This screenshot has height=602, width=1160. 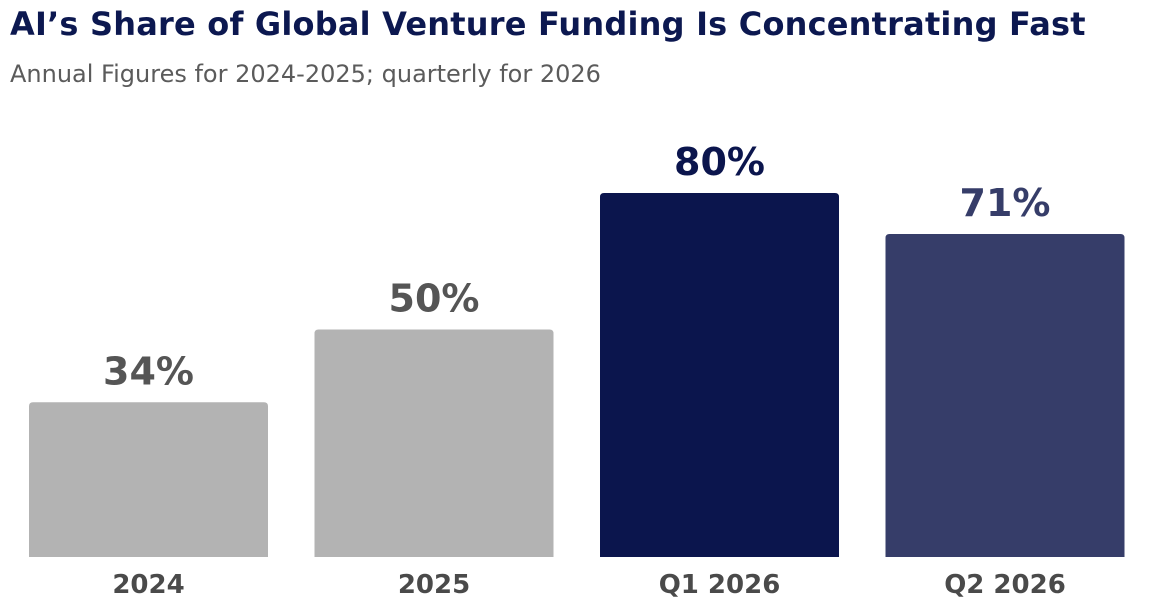 I want to click on bar-group: 34% 2024, so click(x=148, y=474).